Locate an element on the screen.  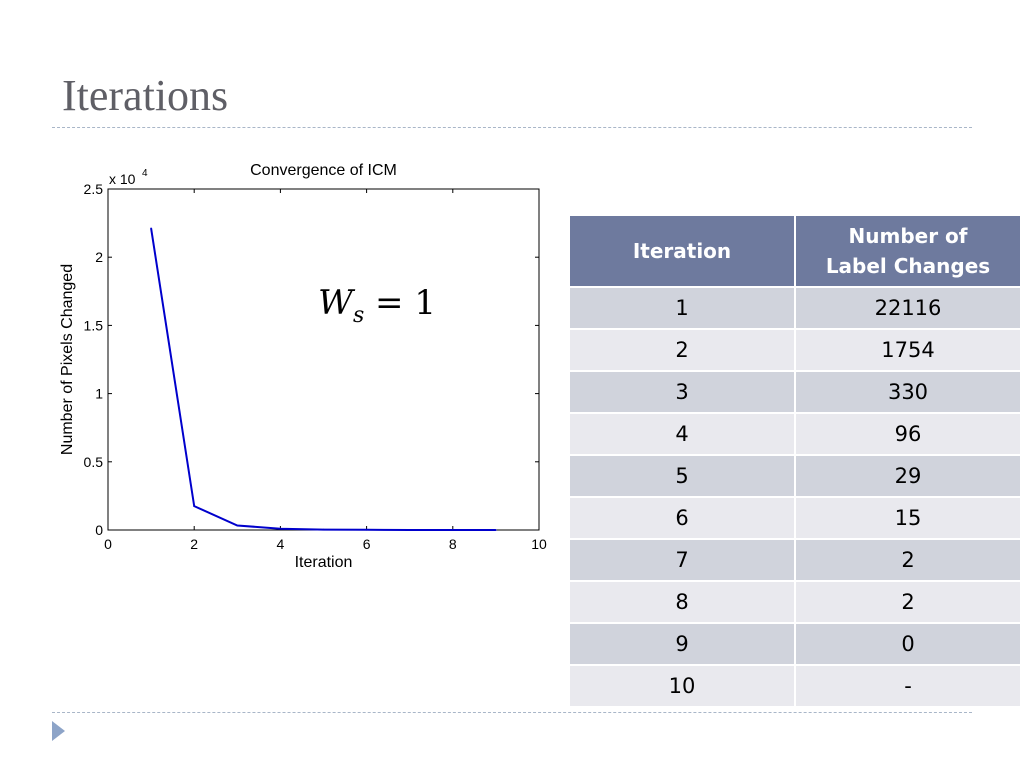
table-row: 1 22116 is located at coordinates (795, 308).